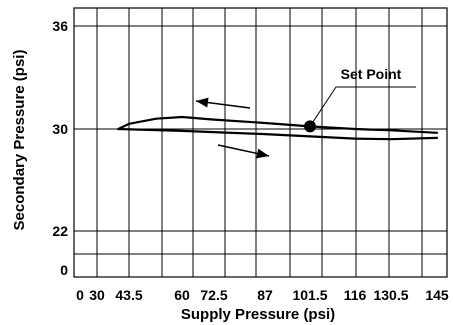 The width and height of the screenshot is (453, 325). What do you see at coordinates (80, 295) in the screenshot?
I see `x-tick-label: 0` at bounding box center [80, 295].